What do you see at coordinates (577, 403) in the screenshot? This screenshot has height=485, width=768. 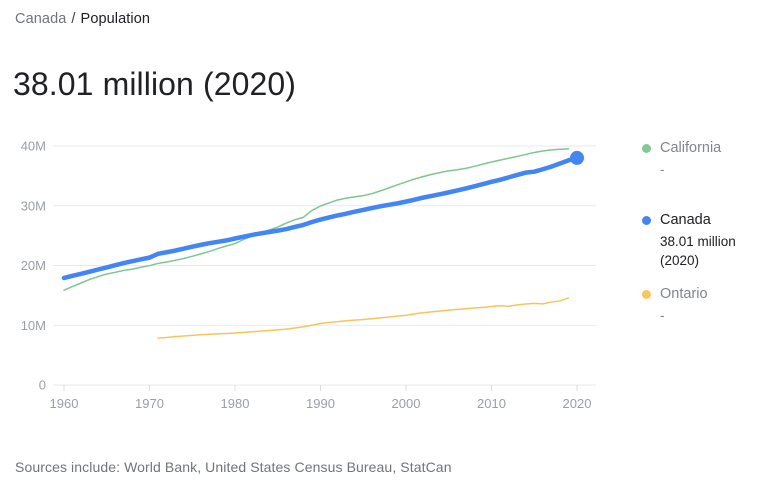 I see `svg-text: 2020` at bounding box center [577, 403].